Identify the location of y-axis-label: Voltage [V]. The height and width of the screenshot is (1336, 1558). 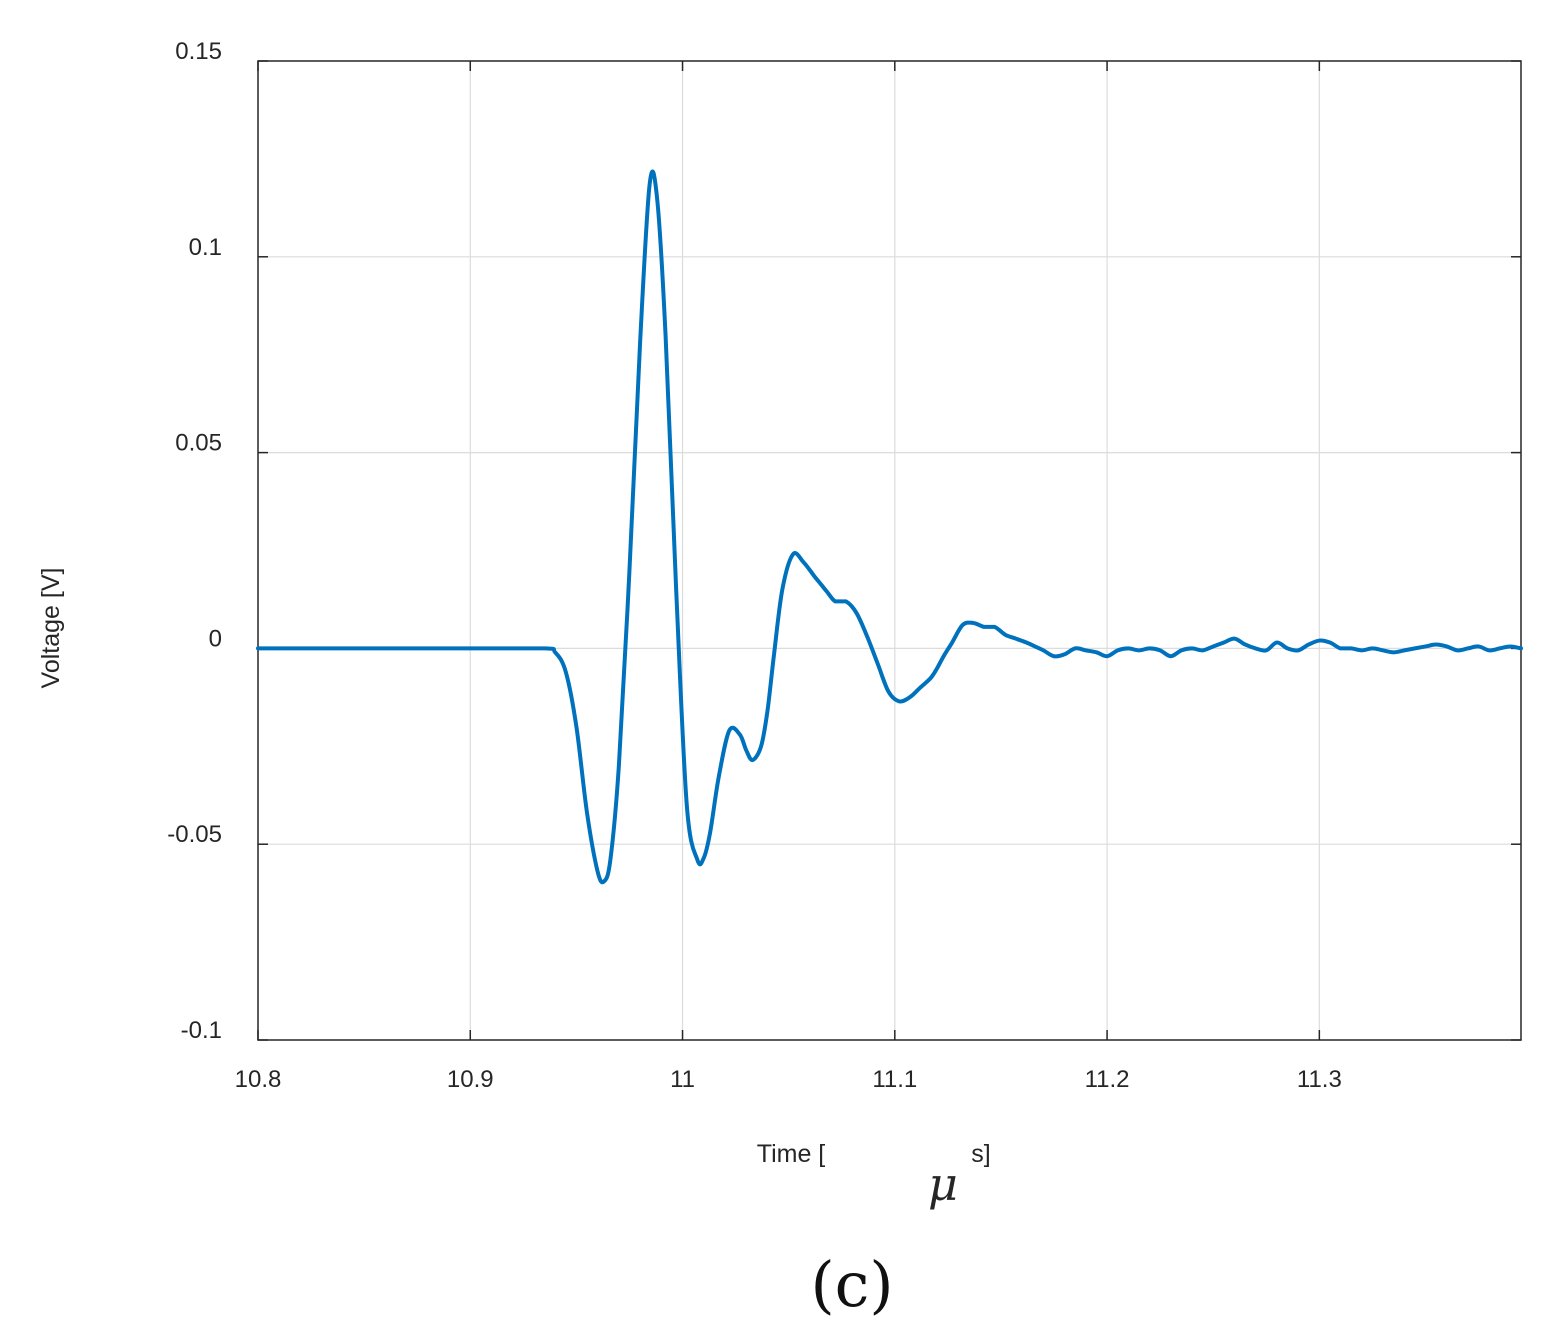
(51, 628).